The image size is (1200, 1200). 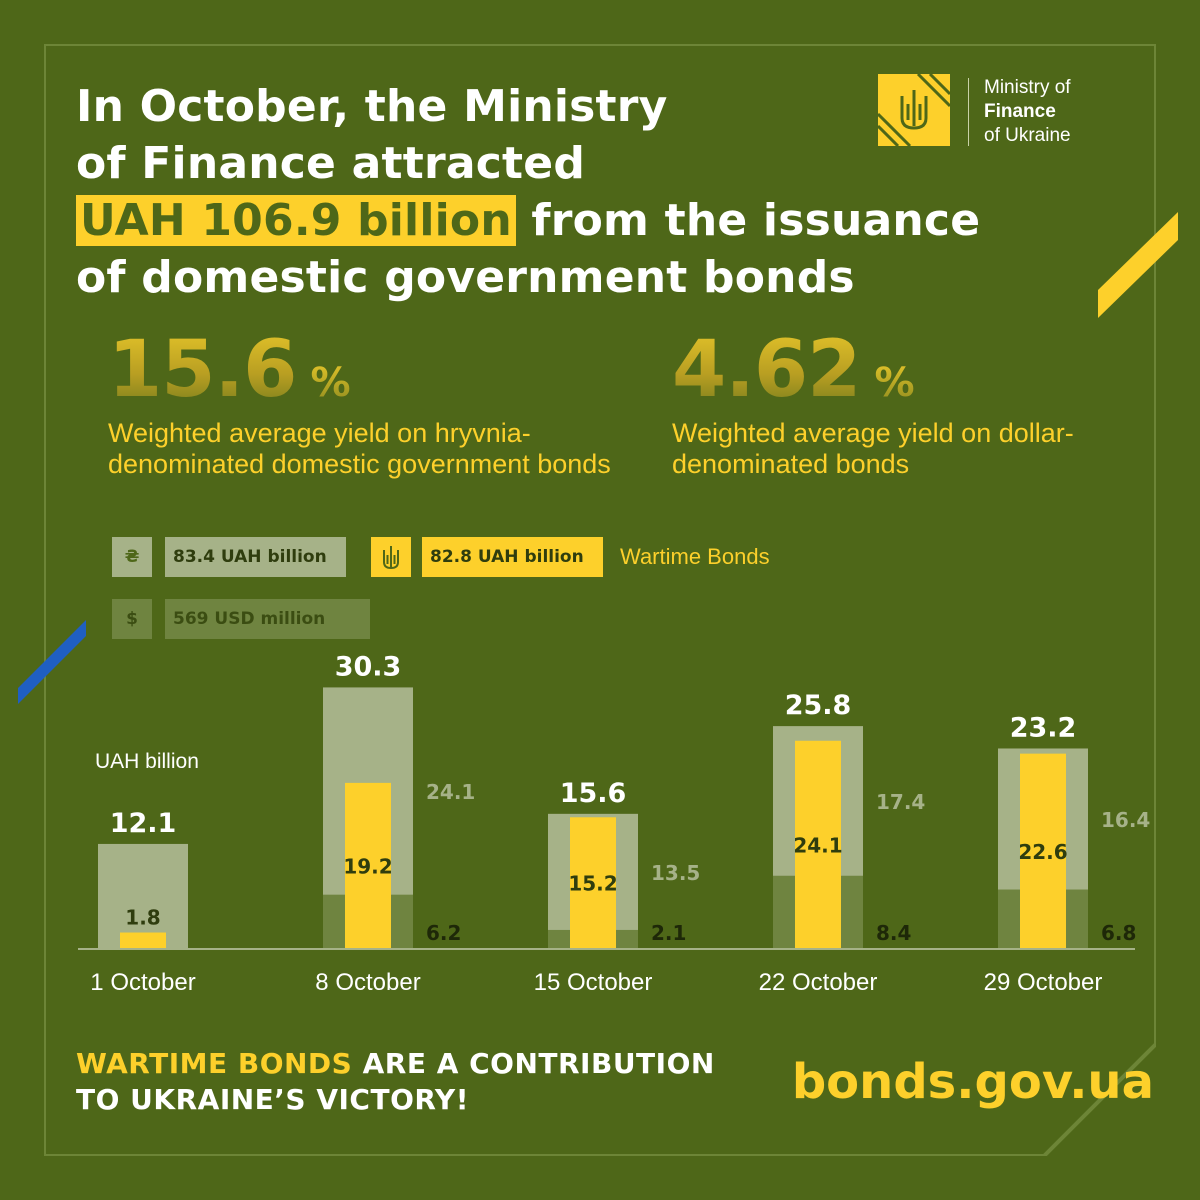 What do you see at coordinates (972, 1082) in the screenshot?
I see `website-link: bonds.gov.ua` at bounding box center [972, 1082].